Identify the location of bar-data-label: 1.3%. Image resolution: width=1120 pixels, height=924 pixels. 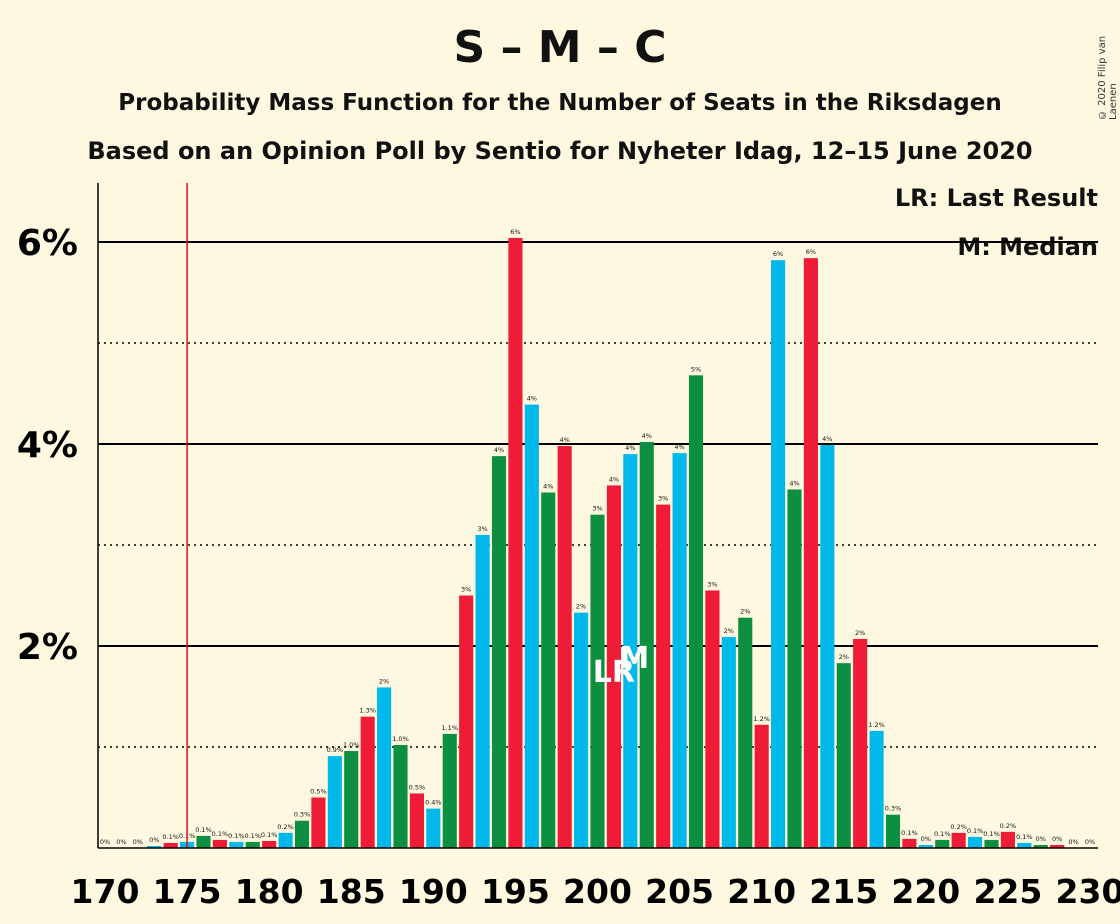
(367, 711).